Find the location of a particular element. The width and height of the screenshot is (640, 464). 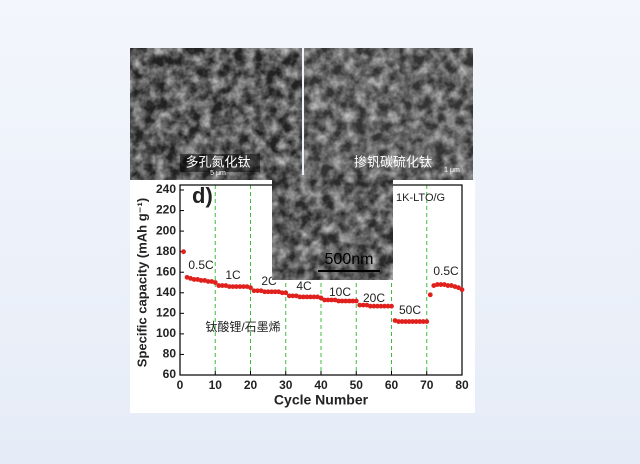

y-tick-label: 200 is located at coordinates (166, 230).